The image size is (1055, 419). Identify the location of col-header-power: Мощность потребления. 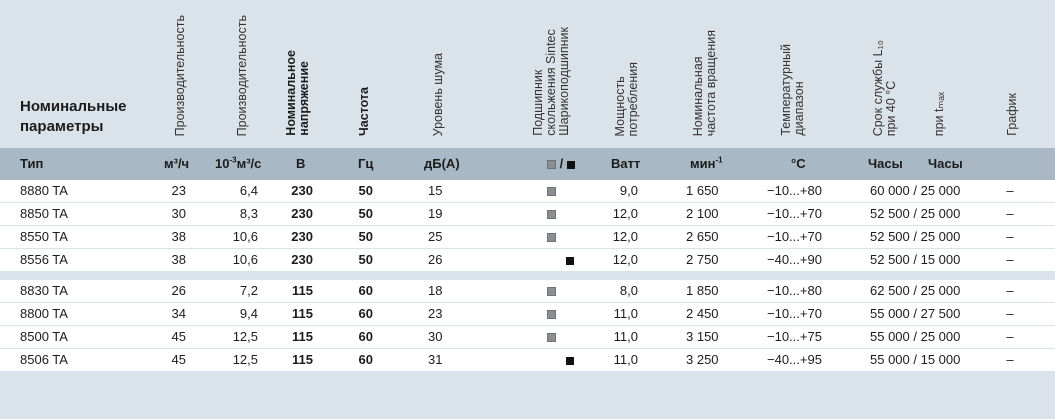
(626, 98).